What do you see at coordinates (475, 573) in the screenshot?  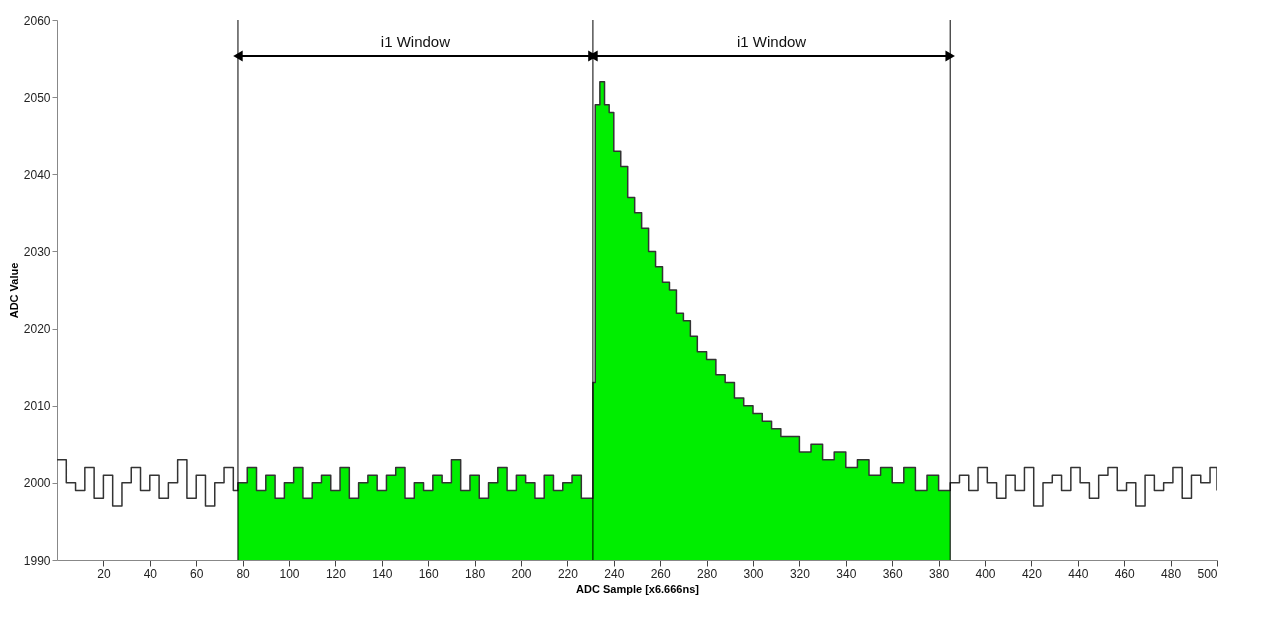 I see `x-tick-label: 180` at bounding box center [475, 573].